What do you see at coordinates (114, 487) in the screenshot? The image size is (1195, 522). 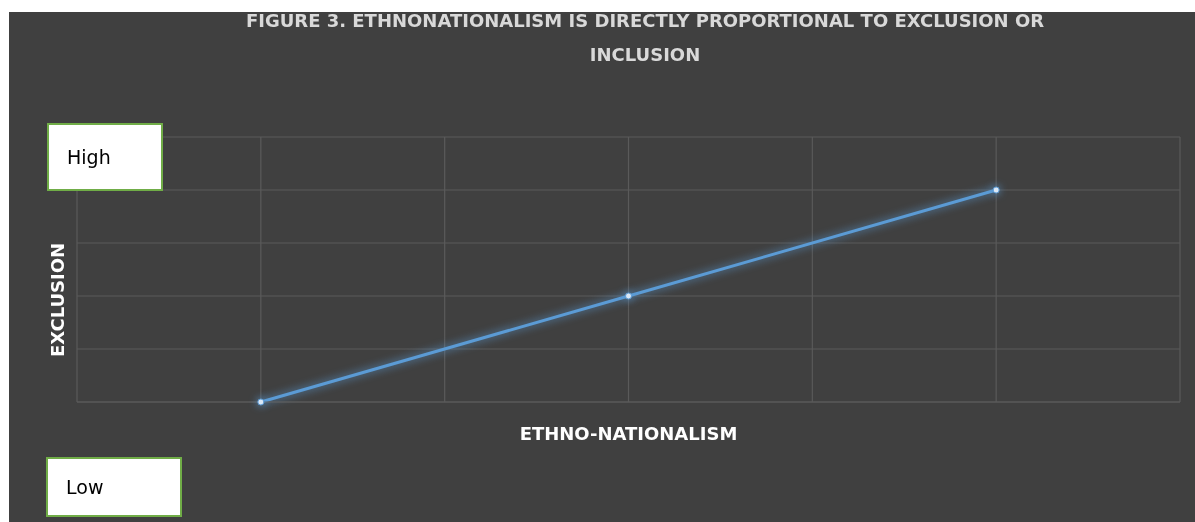 I see `text: Low` at bounding box center [114, 487].